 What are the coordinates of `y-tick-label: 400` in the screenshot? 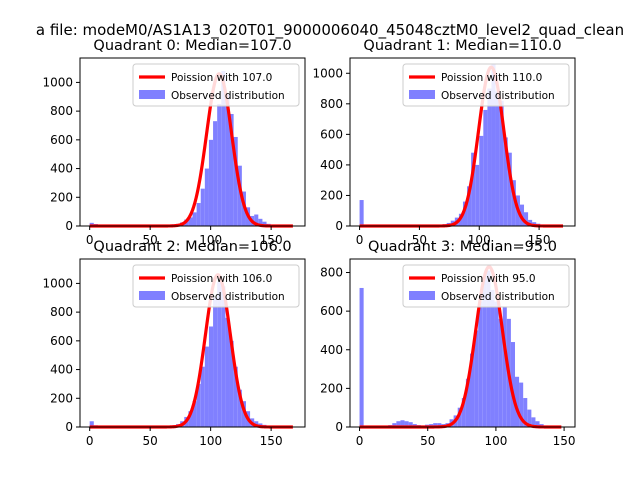 It's located at (61, 169).